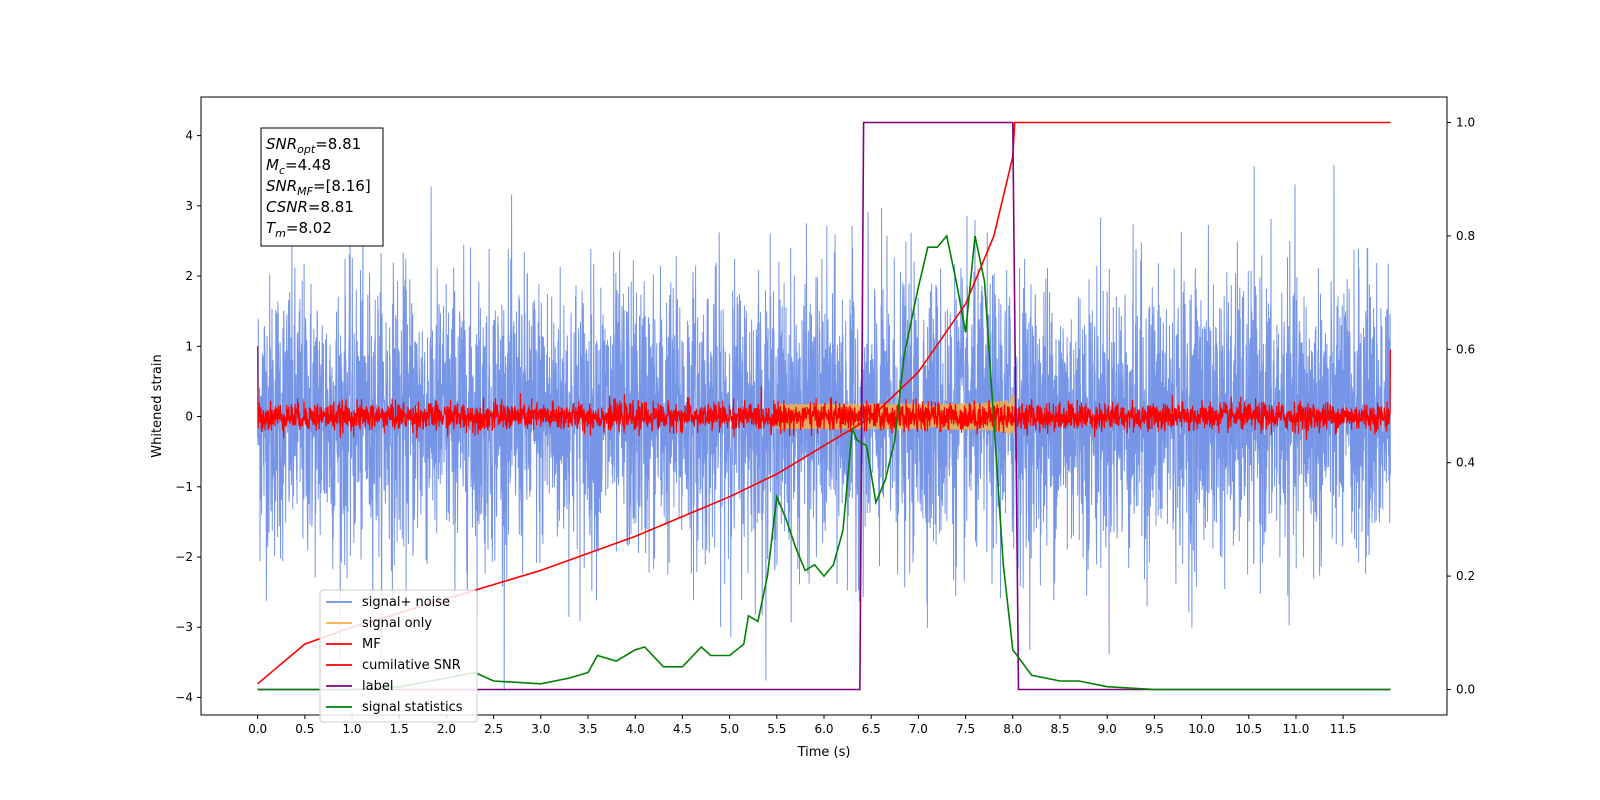 The image size is (1600, 800). Describe the element at coordinates (1012, 729) in the screenshot. I see `x-tick-label: 8.0` at that location.